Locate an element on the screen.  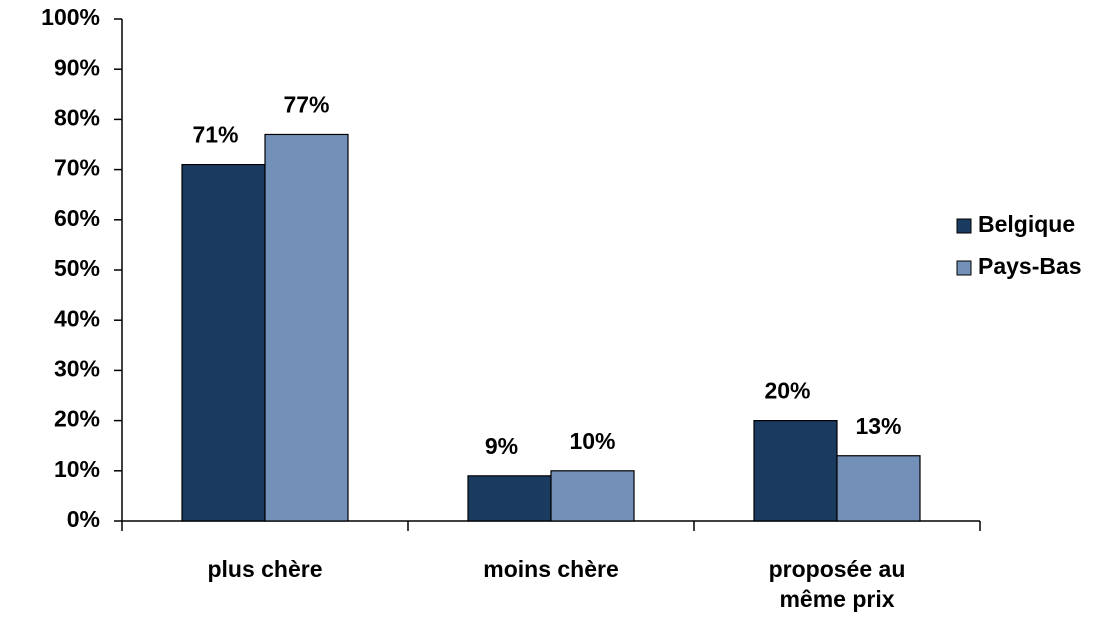
x-tick-label: plus chère is located at coordinates (264, 569).